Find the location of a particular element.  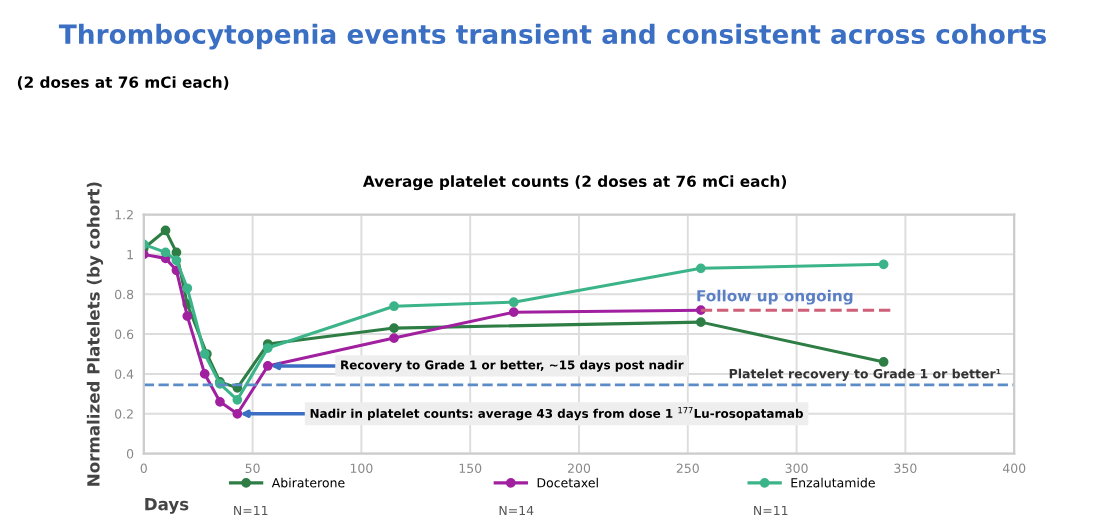

chart-title: Thrombocytopenia events transient and consistent across cohorts is located at coordinates (552, 36).